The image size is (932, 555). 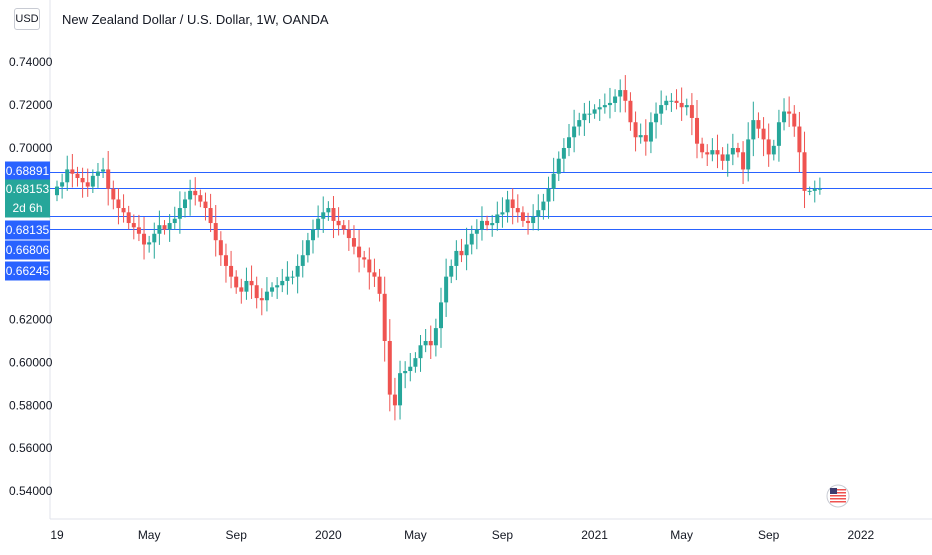 What do you see at coordinates (31, 491) in the screenshot?
I see `y-tick-label: 0.54000` at bounding box center [31, 491].